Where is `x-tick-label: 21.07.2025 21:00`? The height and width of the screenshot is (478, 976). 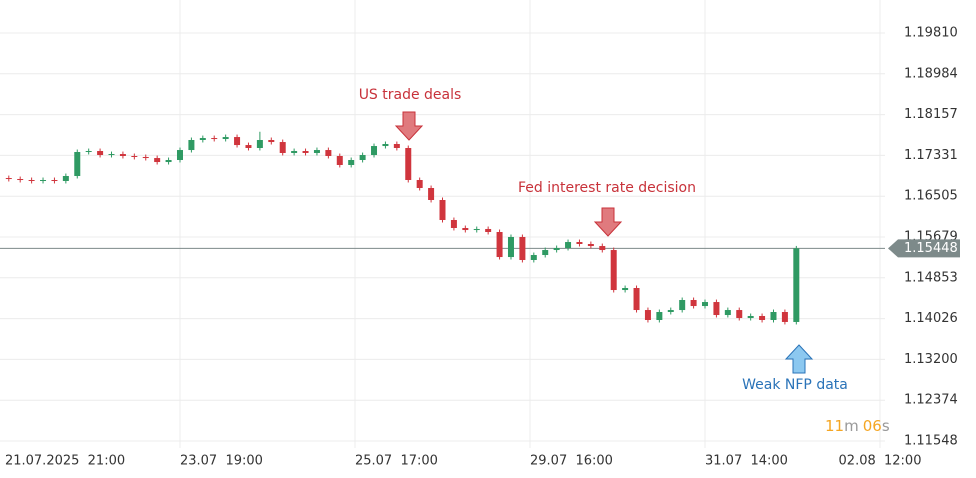
x-tick-label: 21.07.2025 21:00 is located at coordinates (65, 461).